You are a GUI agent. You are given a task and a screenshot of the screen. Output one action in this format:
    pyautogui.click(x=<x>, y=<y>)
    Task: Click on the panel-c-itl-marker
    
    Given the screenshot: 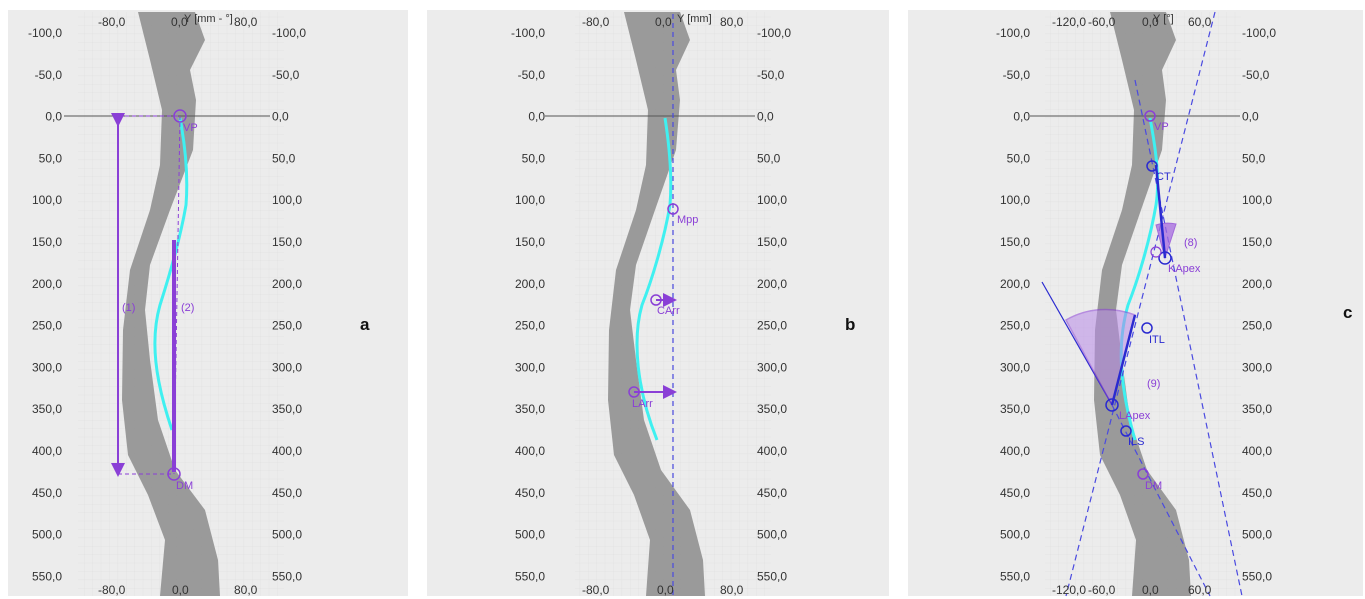 What is the action you would take?
    pyautogui.click(x=1147, y=328)
    